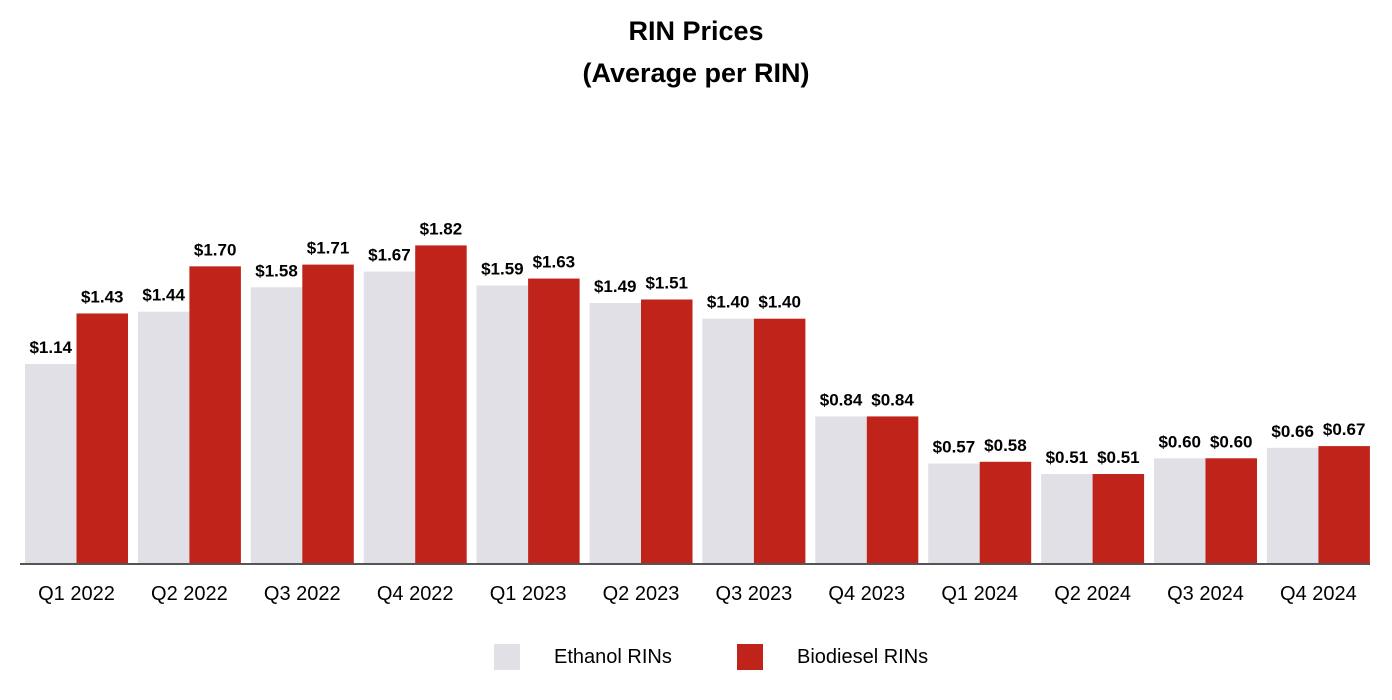 The width and height of the screenshot is (1392, 700). I want to click on data-label-biodiesel-9: $0.51, so click(1118, 457).